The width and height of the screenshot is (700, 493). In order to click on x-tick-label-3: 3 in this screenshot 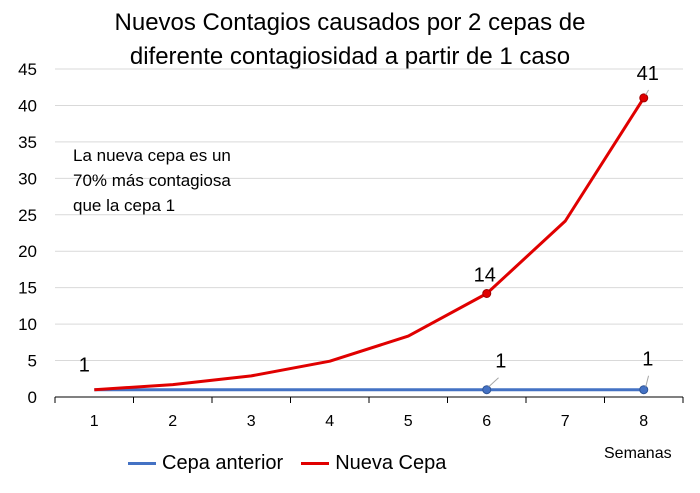, I will do `click(251, 421)`.